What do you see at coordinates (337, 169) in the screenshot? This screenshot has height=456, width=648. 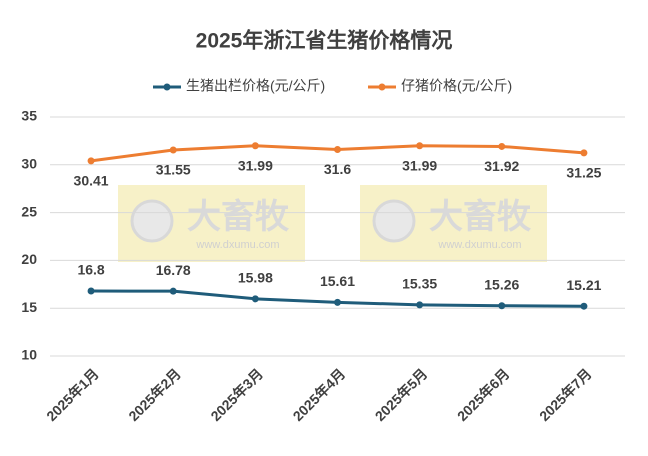 I see `data-label: 31.6` at bounding box center [337, 169].